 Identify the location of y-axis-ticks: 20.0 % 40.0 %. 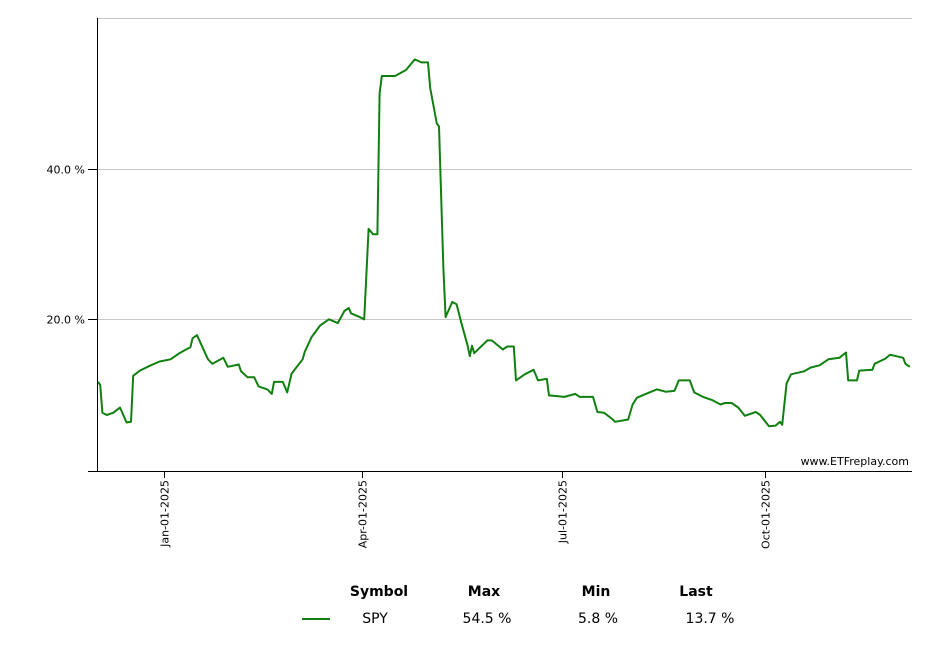
(72, 245).